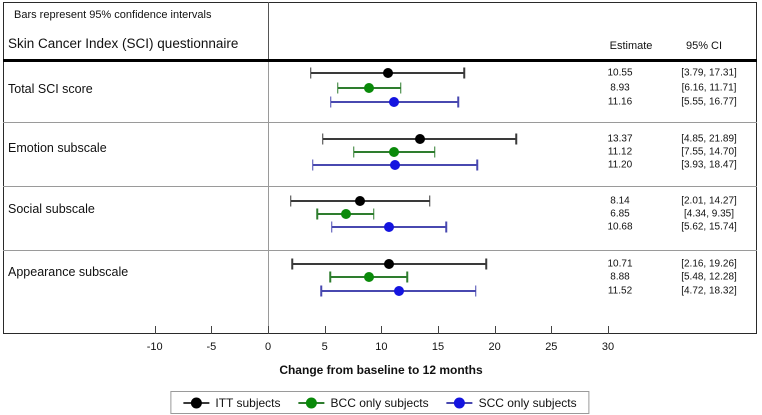 This screenshot has height=415, width=762. What do you see at coordinates (709, 214) in the screenshot?
I see `ci-value: [4.34, 9.35]` at bounding box center [709, 214].